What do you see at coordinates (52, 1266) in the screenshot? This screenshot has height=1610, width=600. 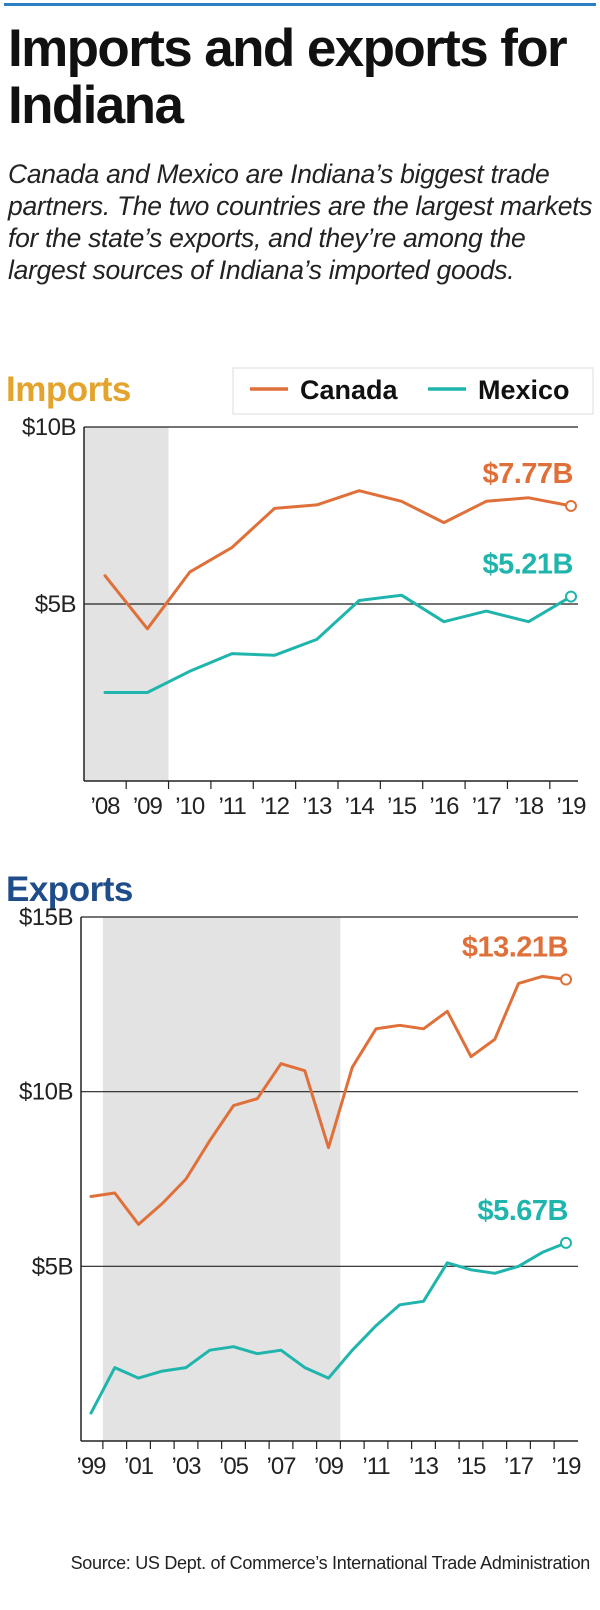 I see `exports-y-tick-label: $5B` at bounding box center [52, 1266].